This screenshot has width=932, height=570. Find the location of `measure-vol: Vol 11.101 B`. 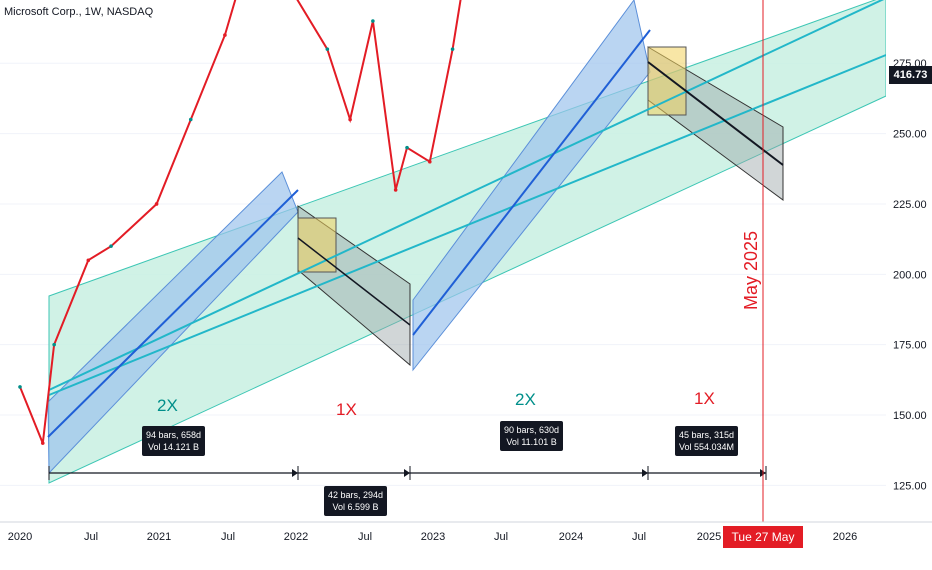

measure-vol: Vol 11.101 B is located at coordinates (531, 442).